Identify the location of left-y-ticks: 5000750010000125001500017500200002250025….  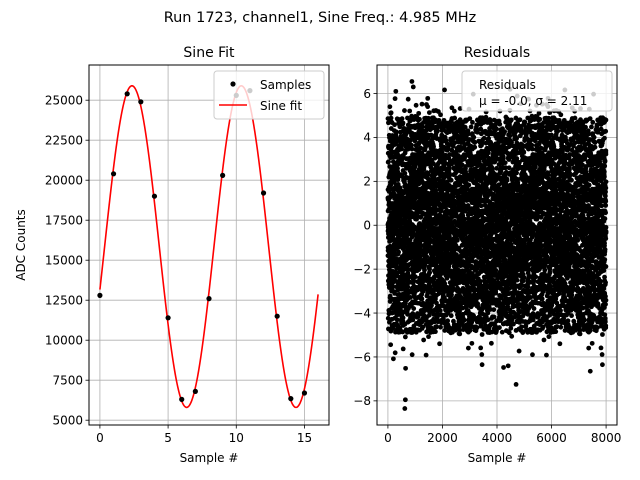
(67, 261).